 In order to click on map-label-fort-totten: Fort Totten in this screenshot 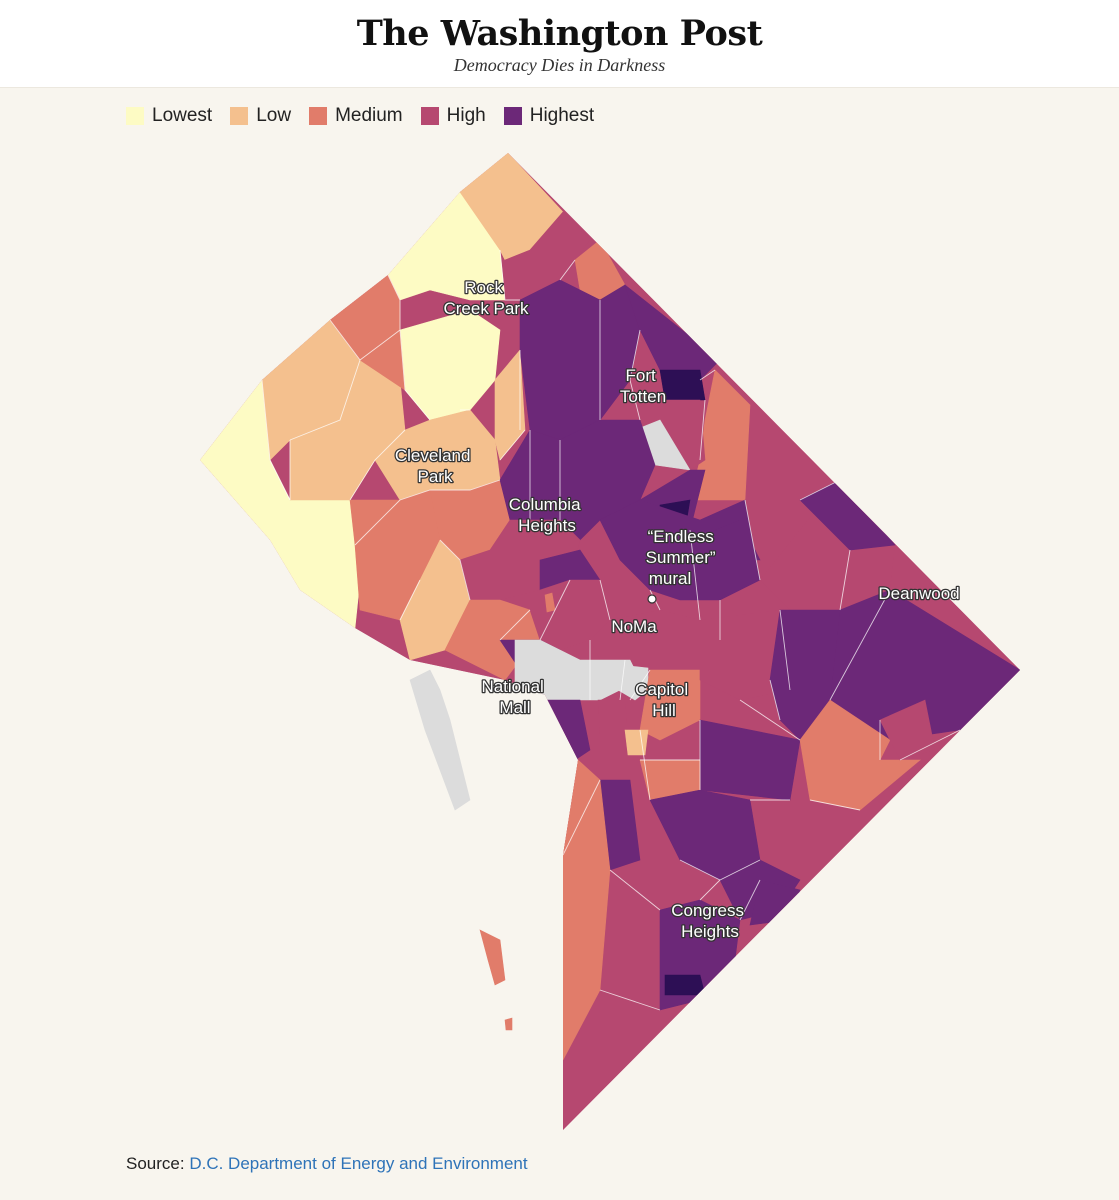, I will do `click(643, 386)`.